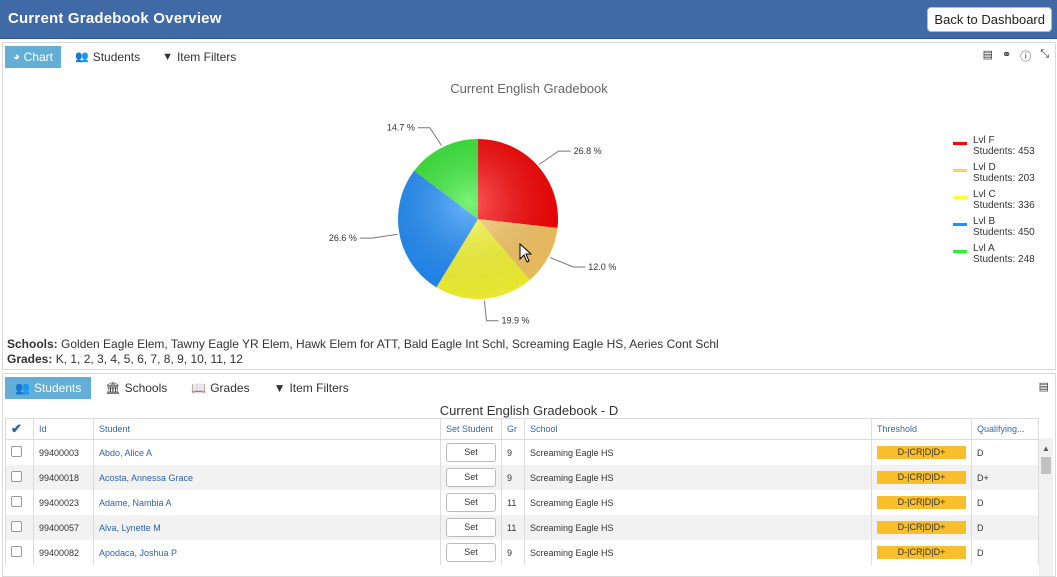 Image resolution: width=1057 pixels, height=577 pixels. What do you see at coordinates (987, 55) in the screenshot?
I see `export-file-icon: ▤` at bounding box center [987, 55].